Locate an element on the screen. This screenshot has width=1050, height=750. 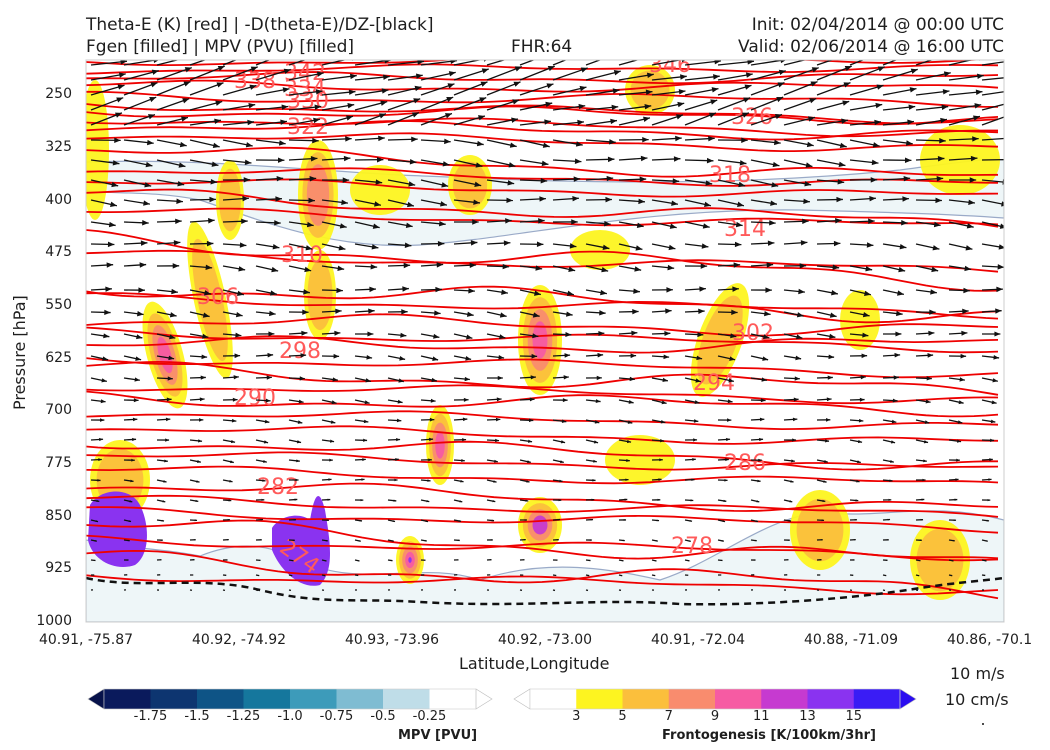
theta-e-label-334: 334 is located at coordinates (305, 89).